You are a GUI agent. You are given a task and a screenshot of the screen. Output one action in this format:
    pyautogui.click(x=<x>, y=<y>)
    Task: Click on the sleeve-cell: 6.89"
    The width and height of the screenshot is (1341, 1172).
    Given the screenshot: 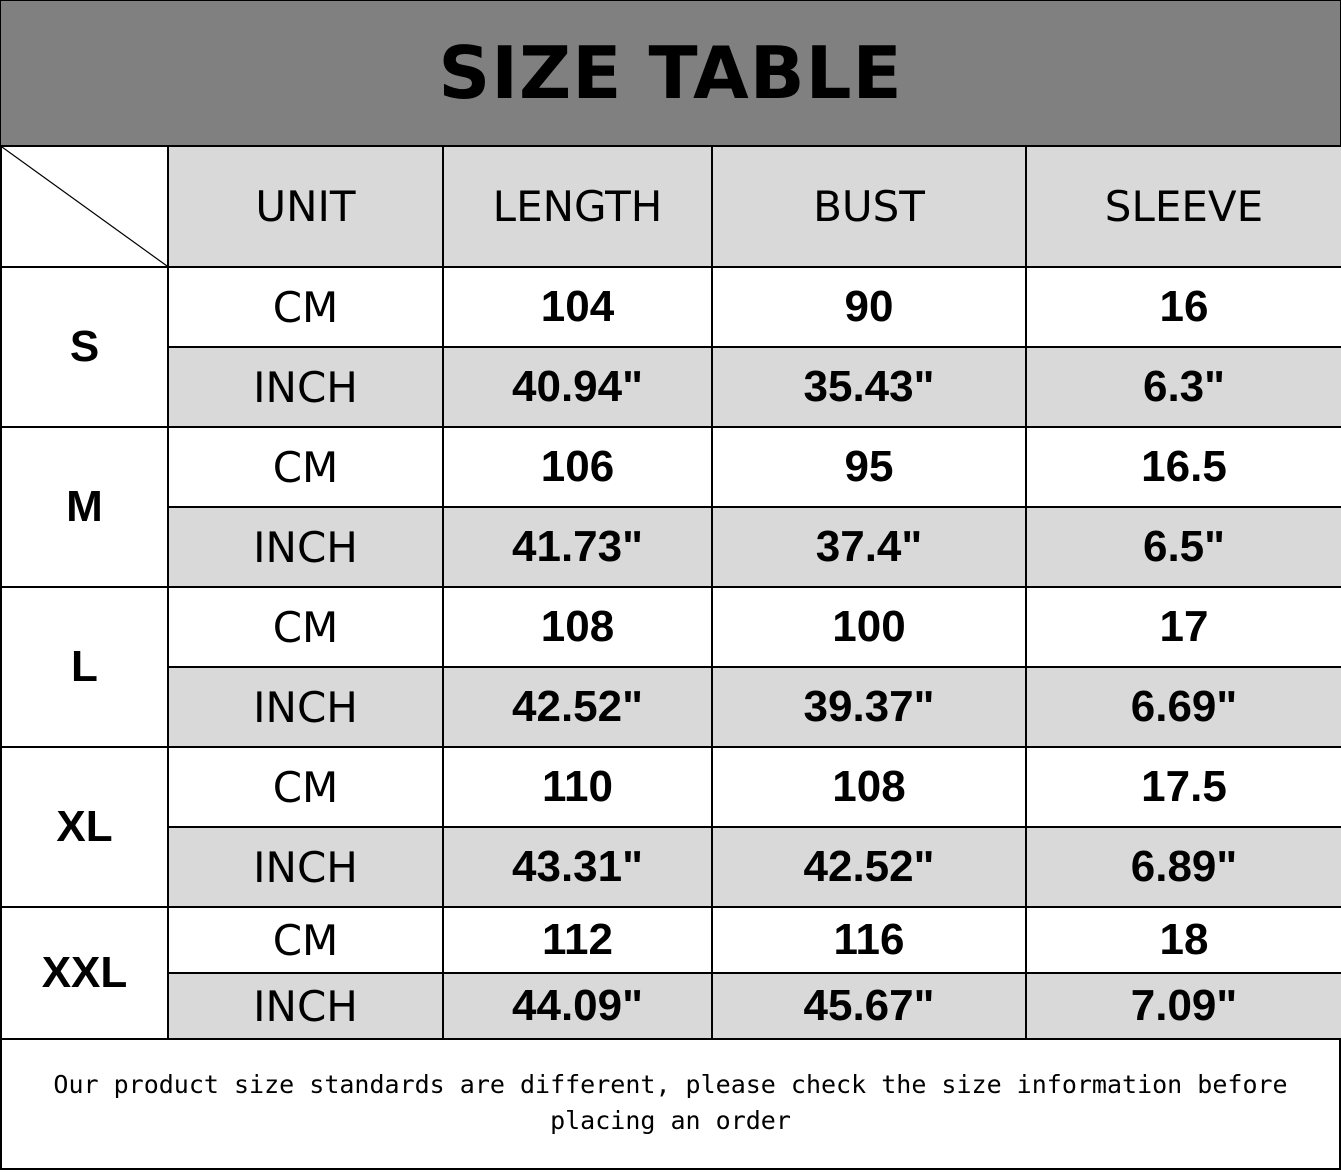 What is the action you would take?
    pyautogui.click(x=1183, y=867)
    